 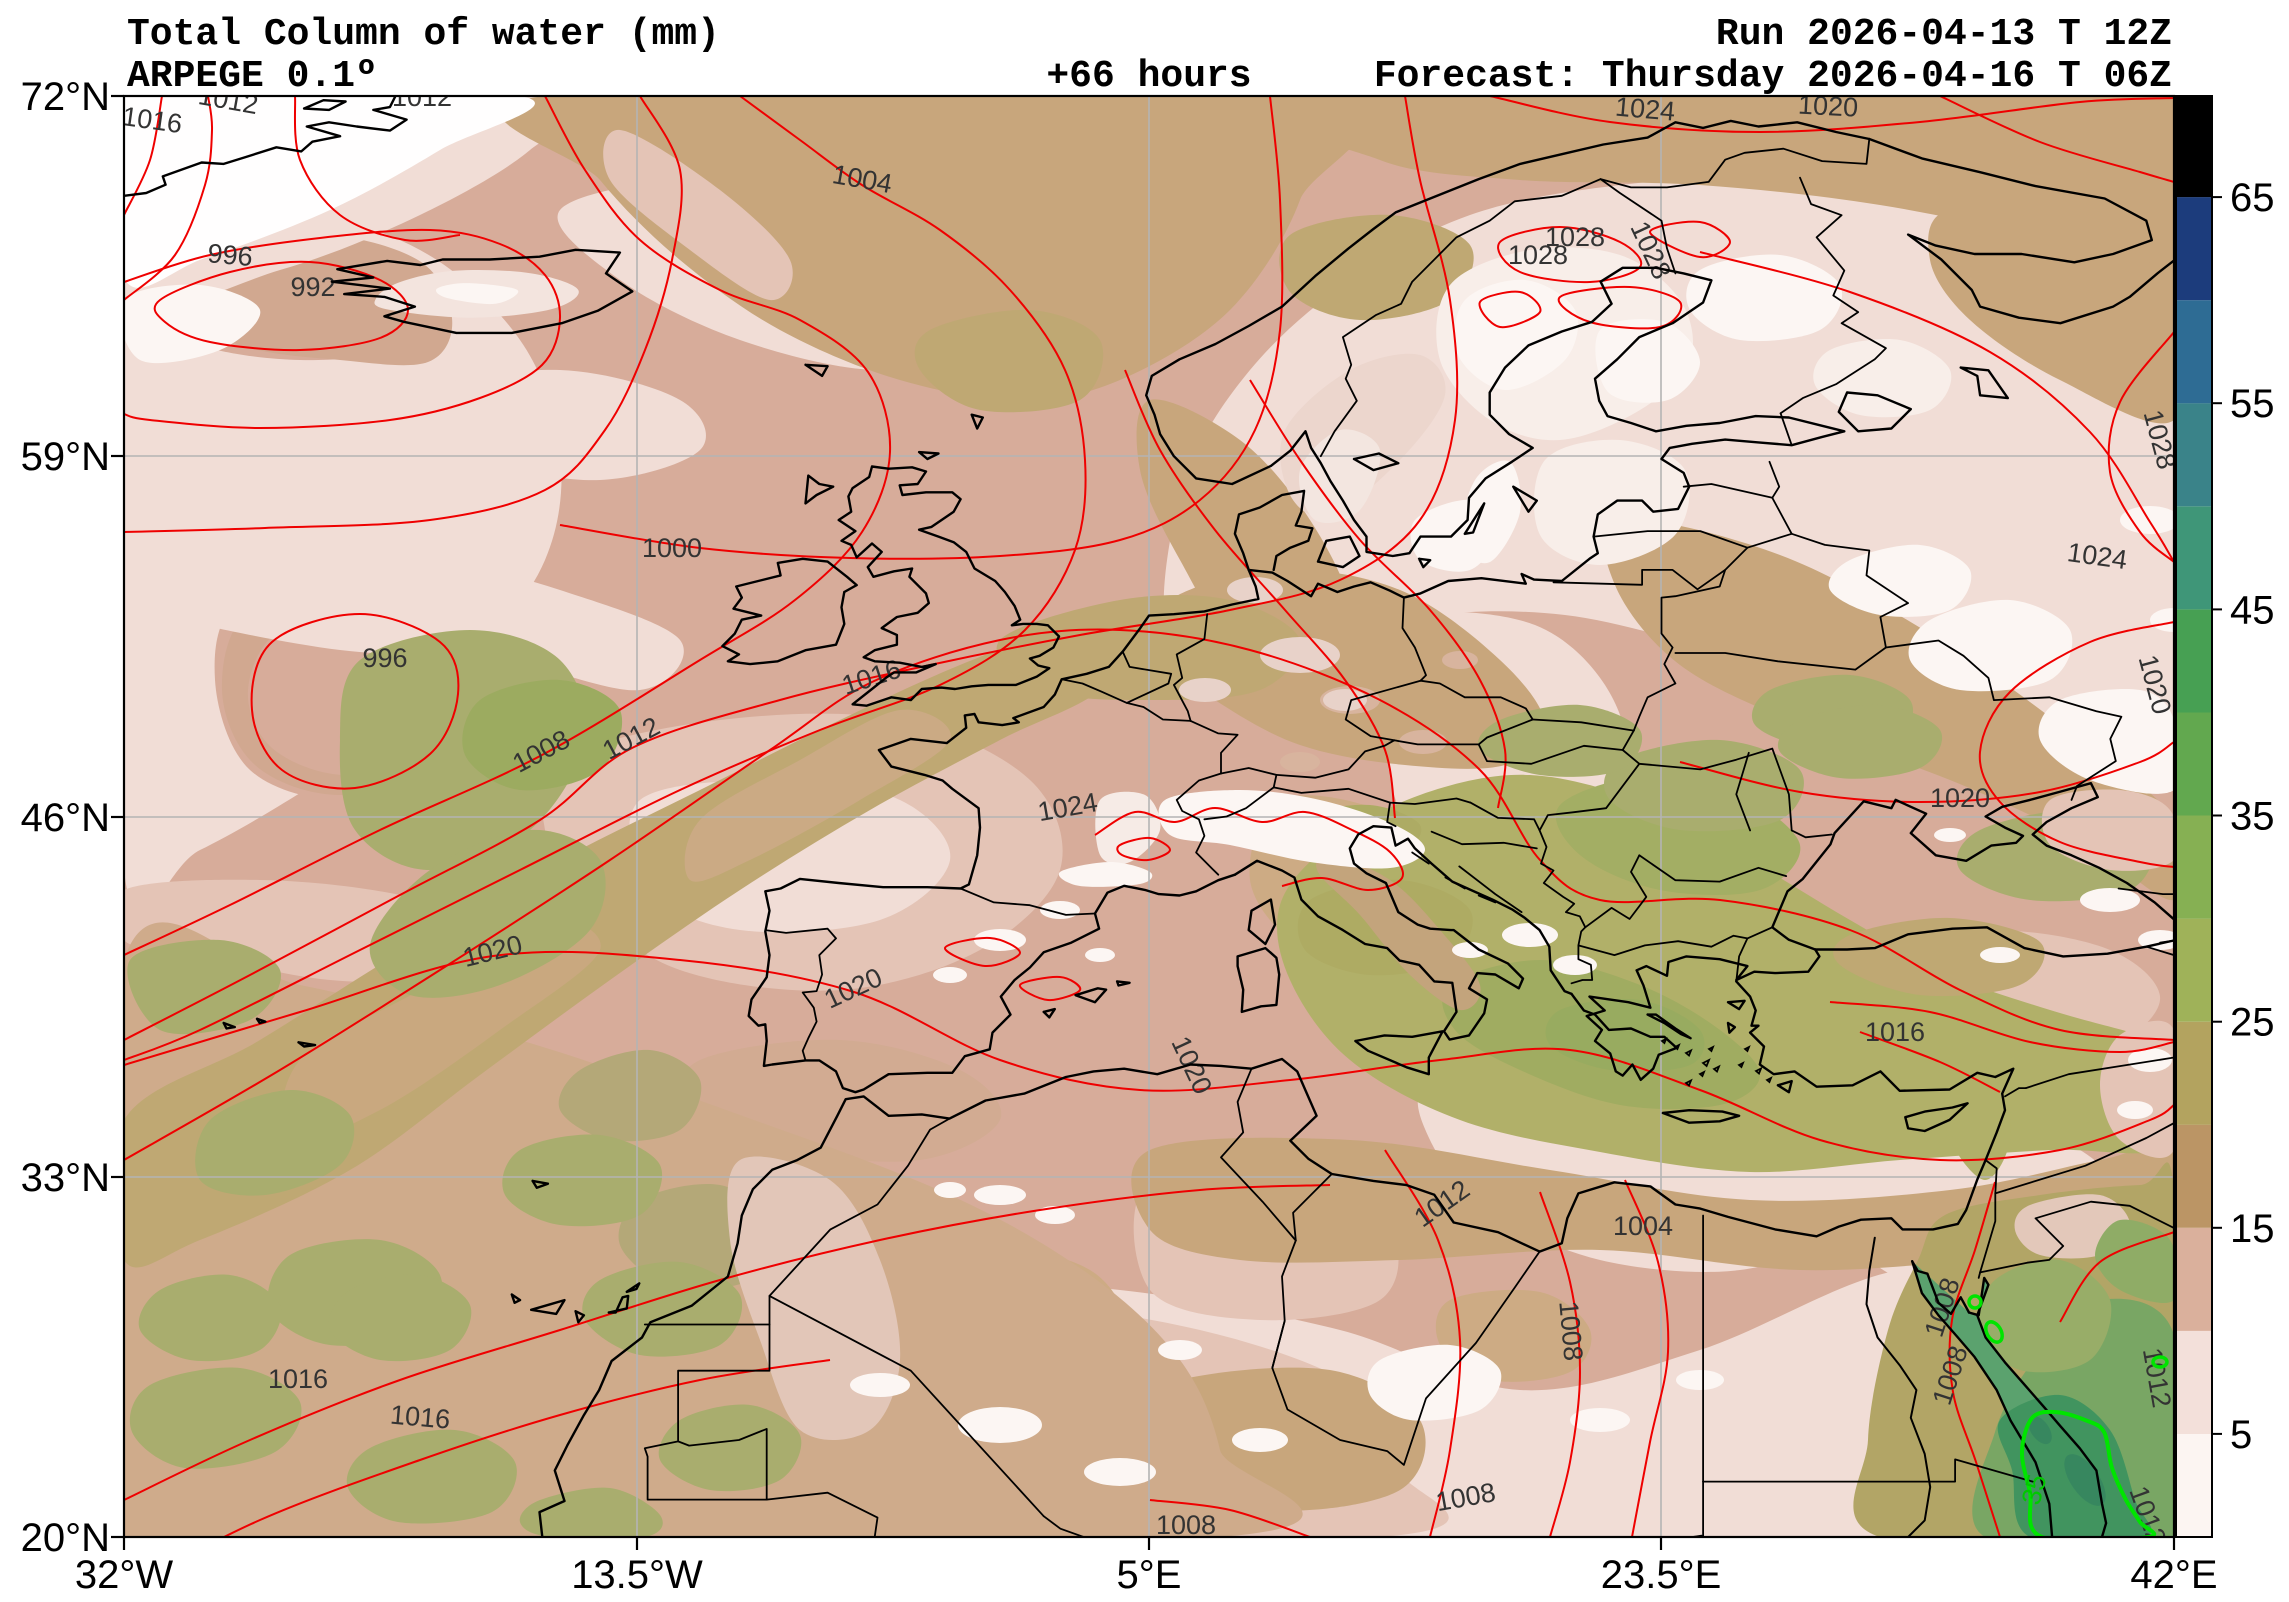 I want to click on svg-text: Total Column of water (mm), so click(x=423, y=34).